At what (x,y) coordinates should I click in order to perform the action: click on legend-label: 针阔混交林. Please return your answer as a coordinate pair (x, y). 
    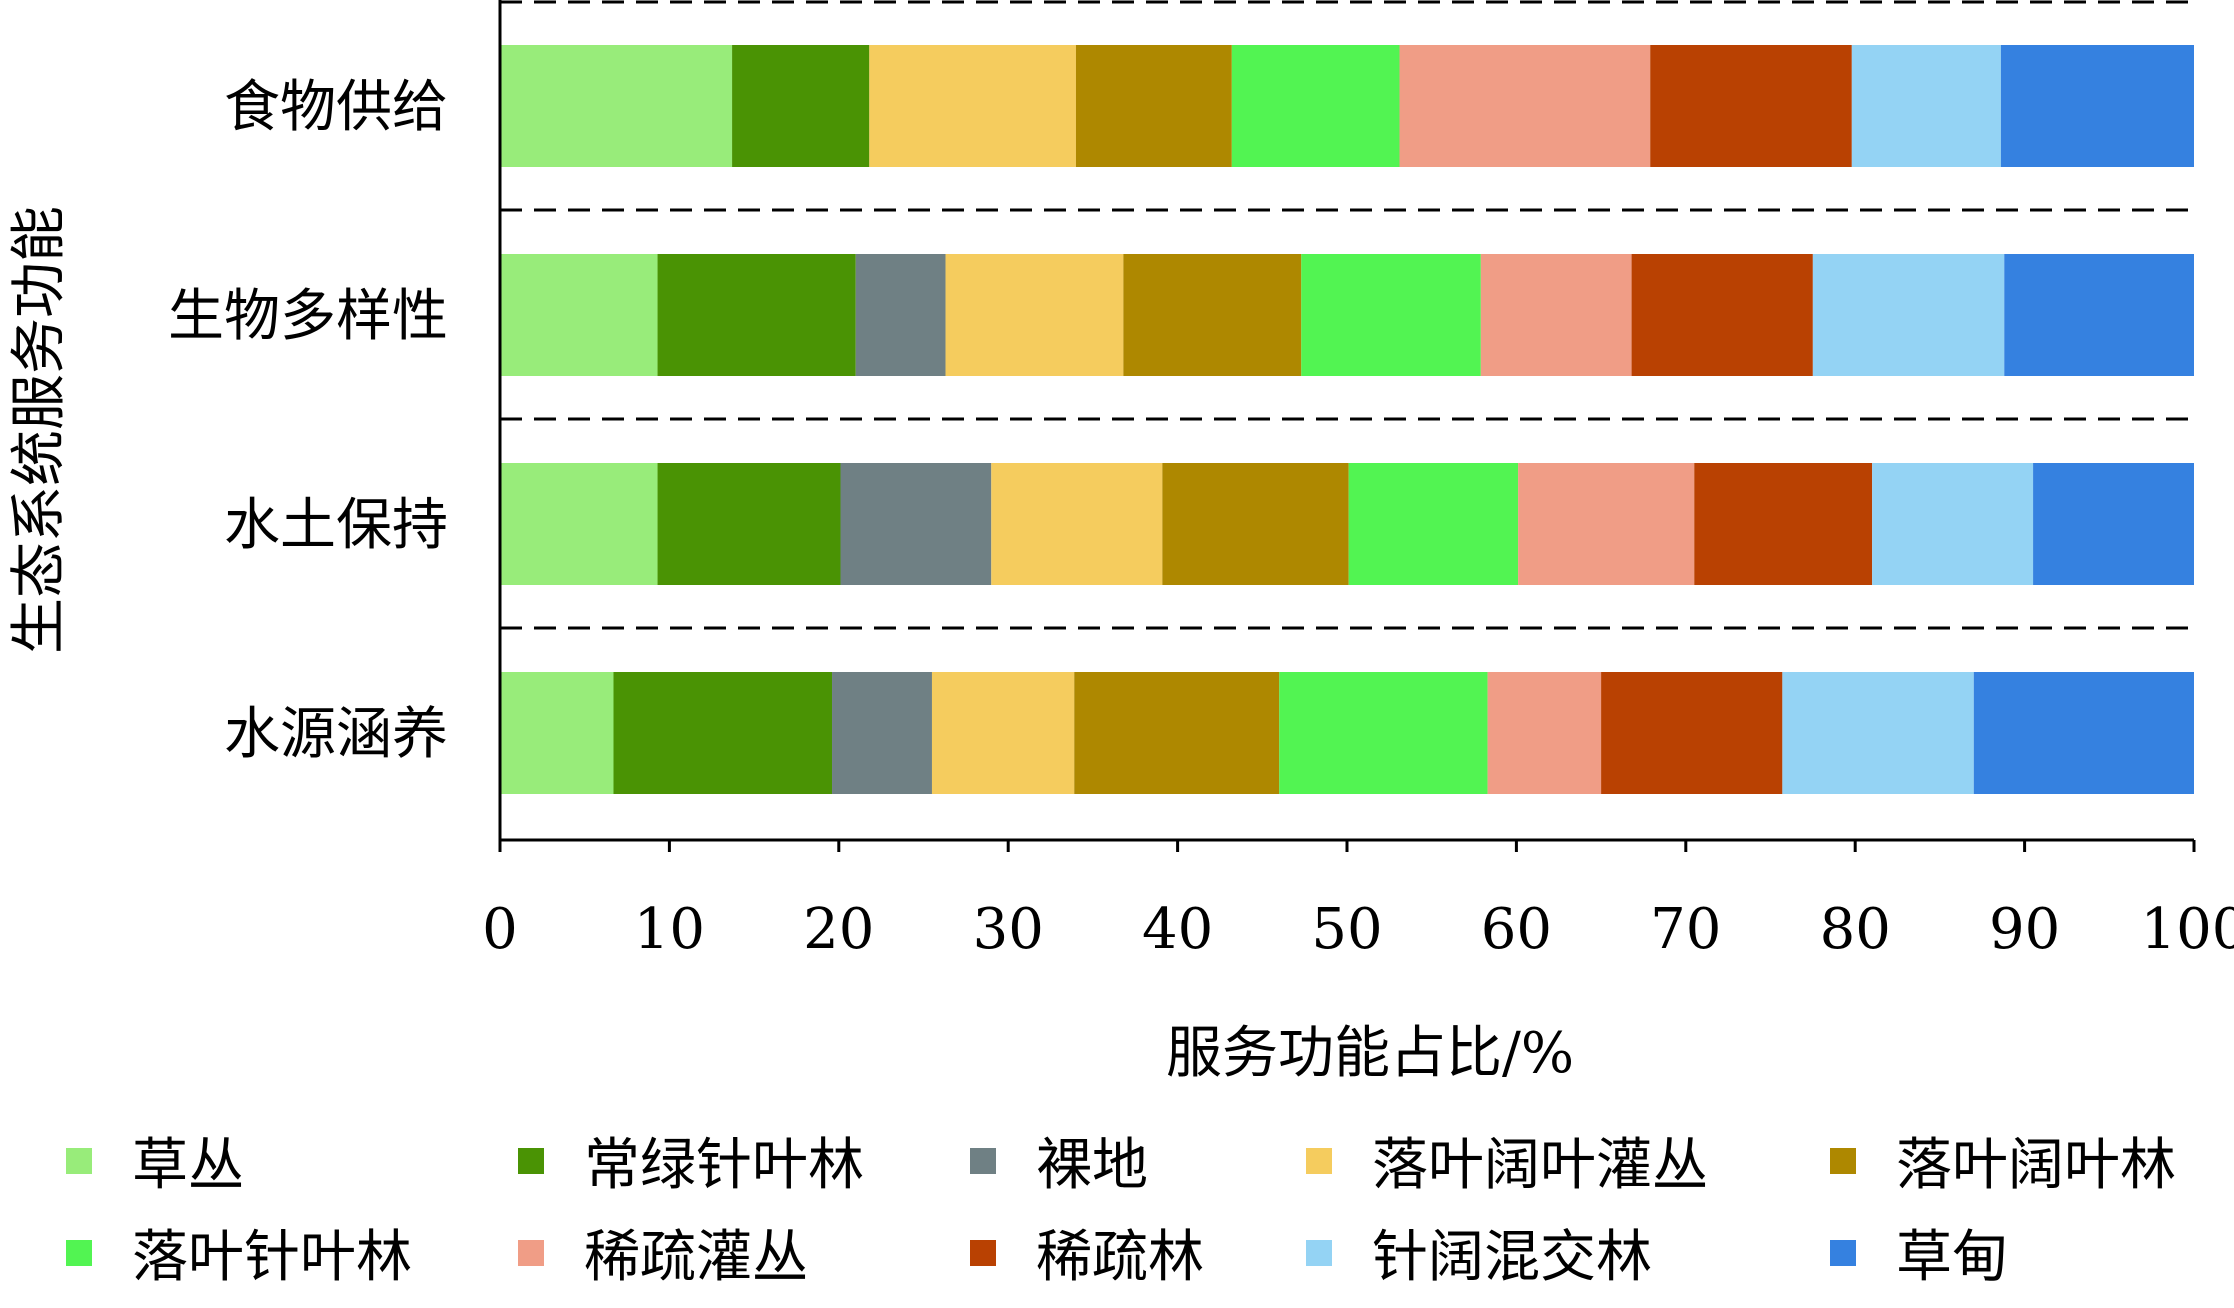
    Looking at the image, I should click on (1512, 1257).